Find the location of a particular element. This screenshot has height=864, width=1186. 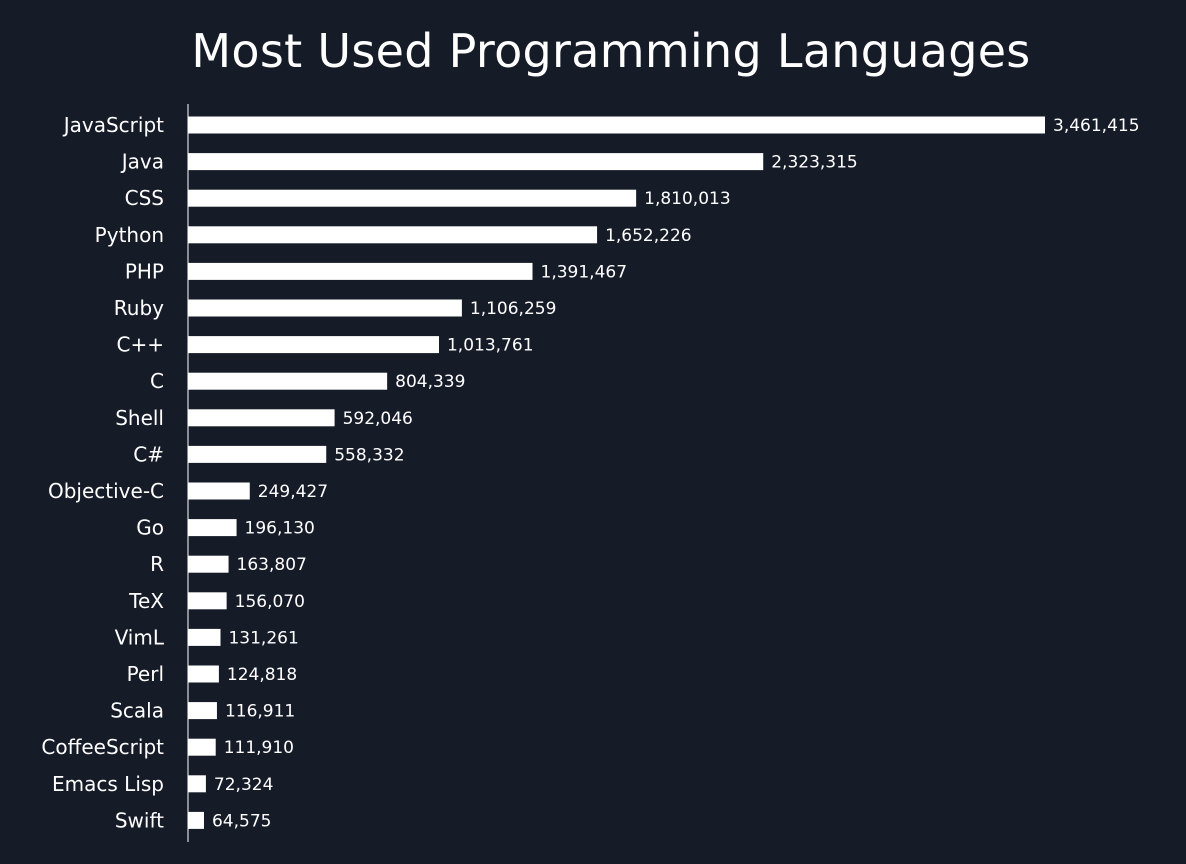

category-label: JavaScript is located at coordinates (113, 125).